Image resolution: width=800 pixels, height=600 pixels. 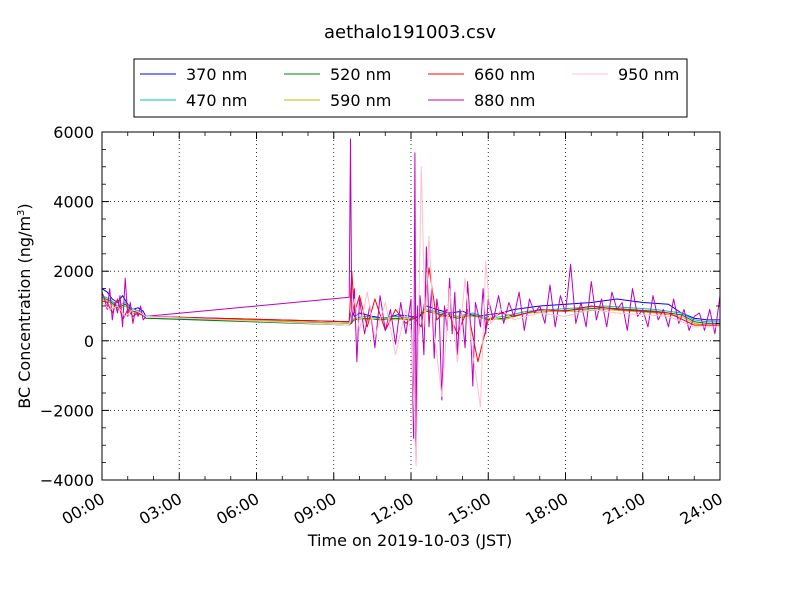 I want to click on legend-label-880-nm: 880 nm, so click(x=504, y=100).